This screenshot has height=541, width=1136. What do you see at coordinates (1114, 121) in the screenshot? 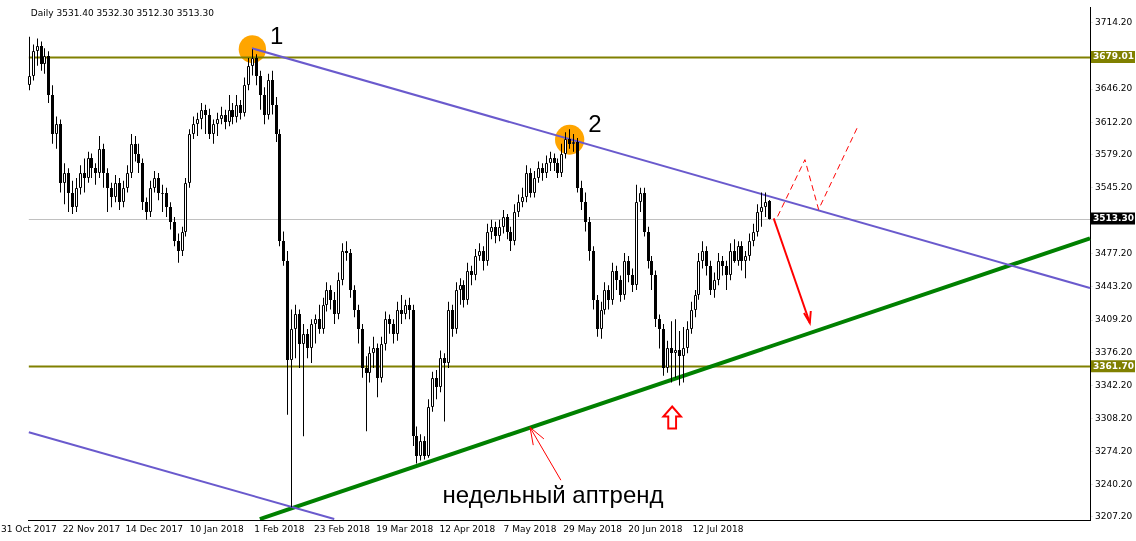
I see `y-tick-label: 3612.20` at bounding box center [1114, 121].